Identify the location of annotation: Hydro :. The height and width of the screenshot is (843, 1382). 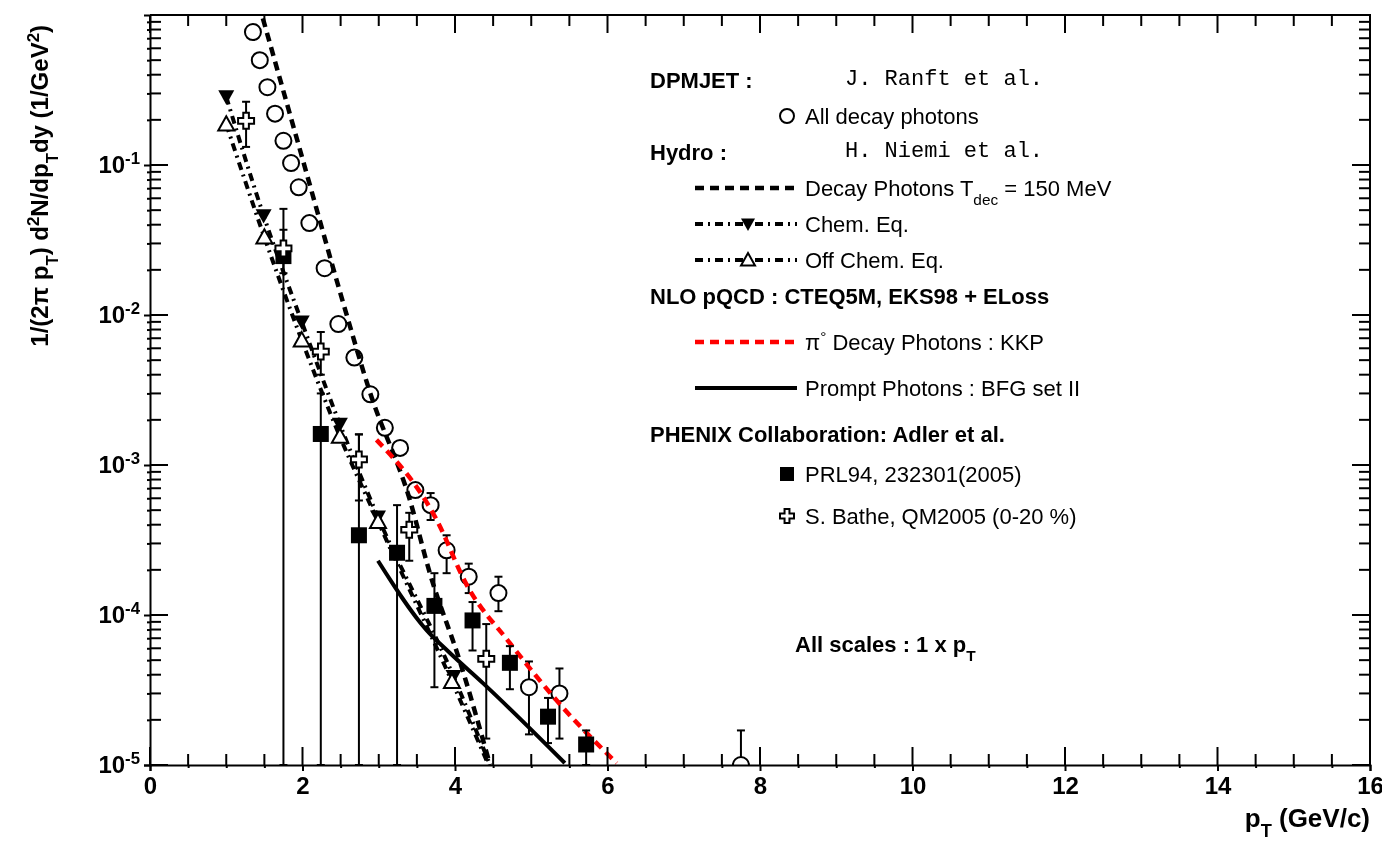
(688, 152).